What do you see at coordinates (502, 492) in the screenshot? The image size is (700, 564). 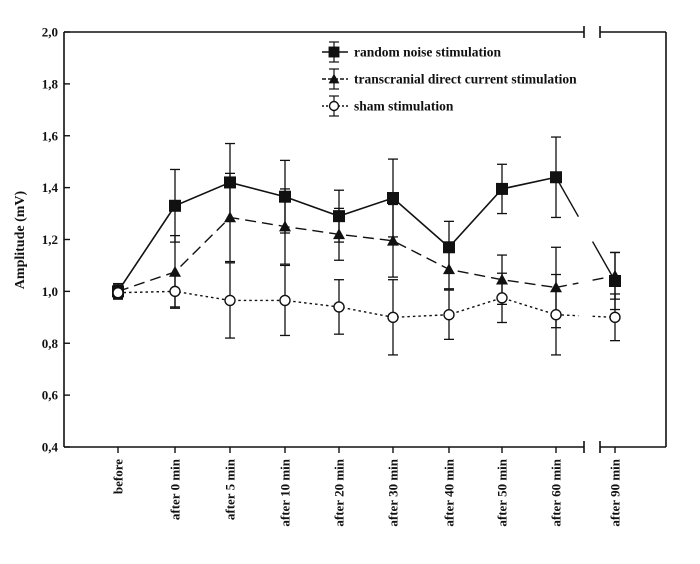 I see `x-tick-label: after 50 min` at bounding box center [502, 492].